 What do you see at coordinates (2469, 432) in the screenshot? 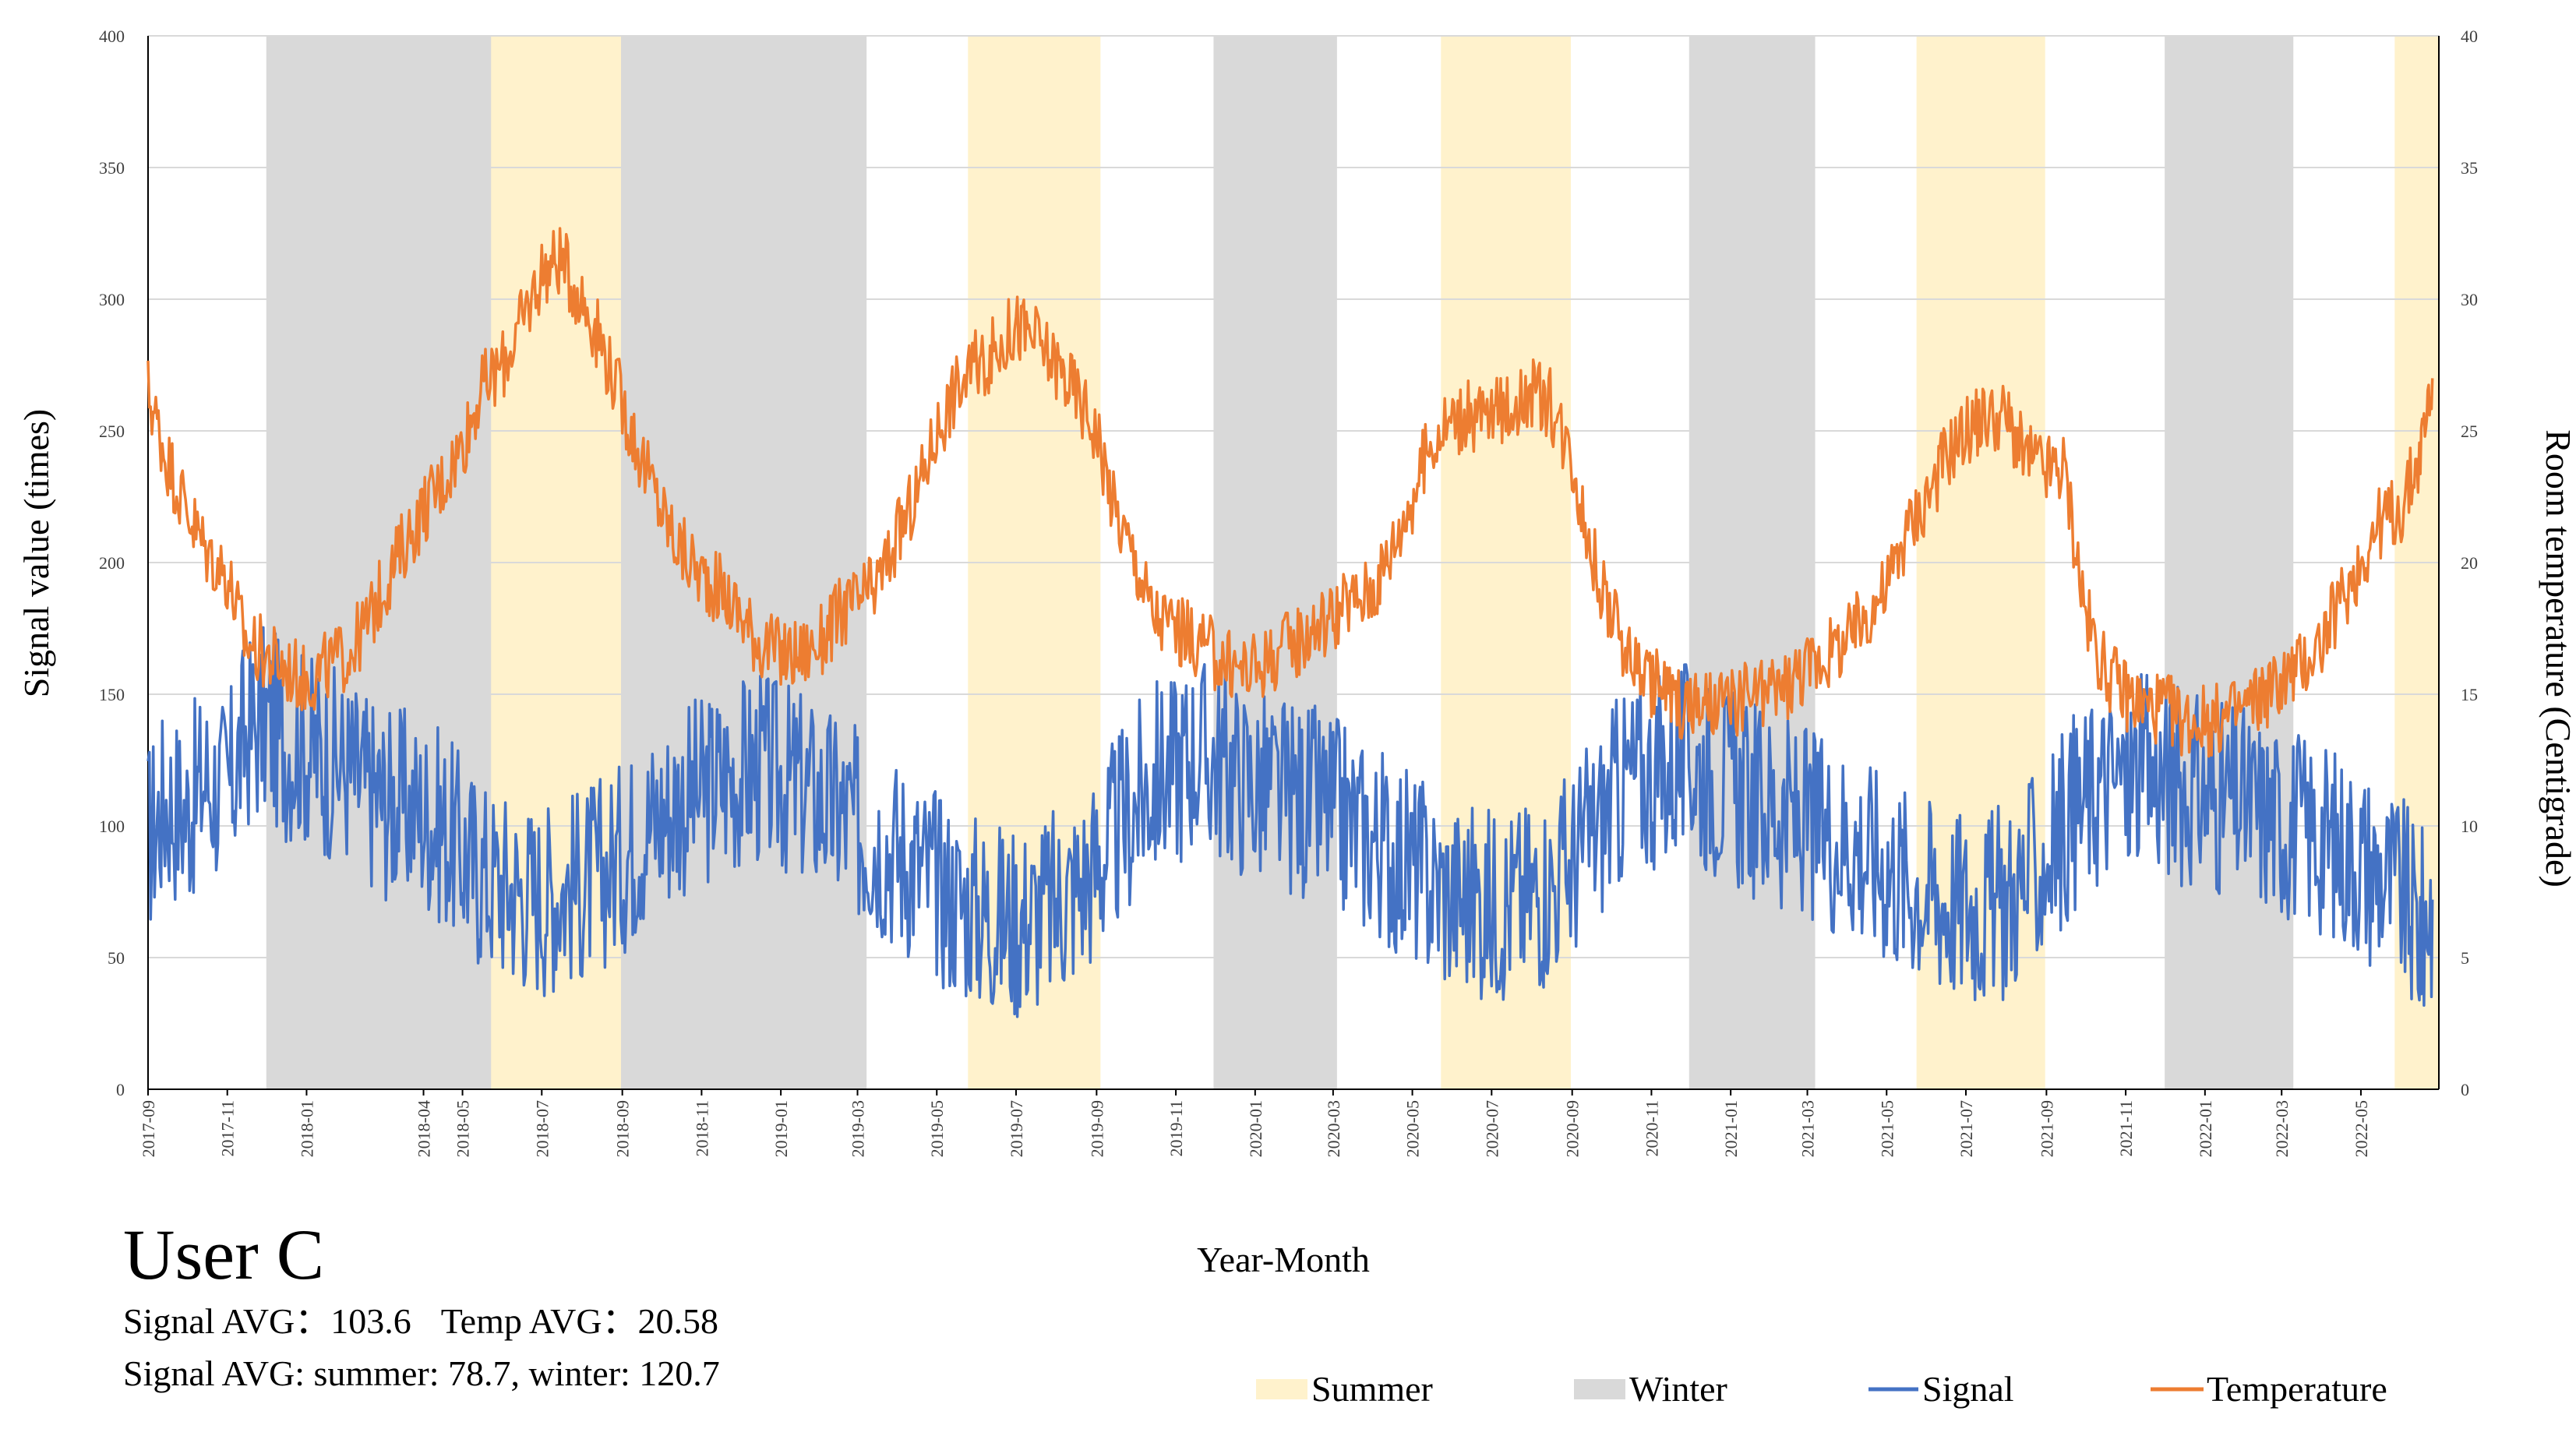
I see `y-right-tick-label: 25` at bounding box center [2469, 432].